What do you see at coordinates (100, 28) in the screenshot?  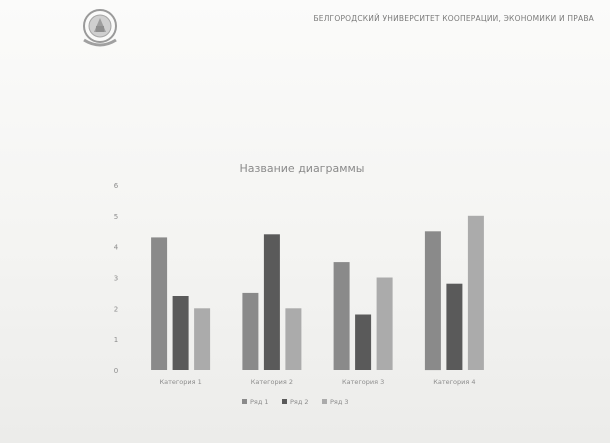 I see `university-logo-icon` at bounding box center [100, 28].